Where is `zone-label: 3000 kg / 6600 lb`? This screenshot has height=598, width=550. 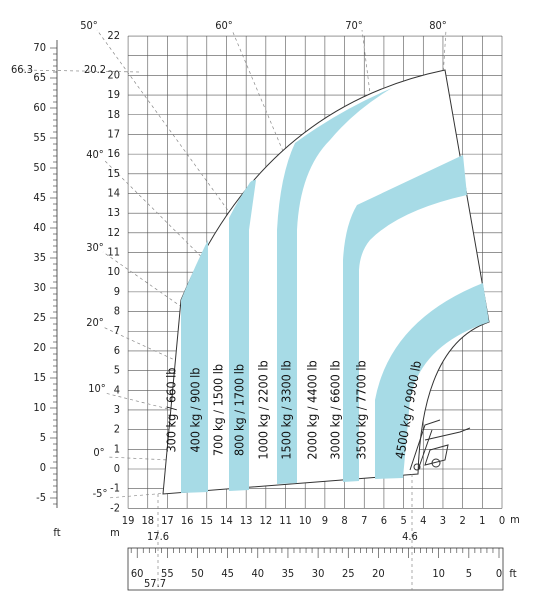 zone-label: 3000 kg / 6600 lb is located at coordinates (335, 409).